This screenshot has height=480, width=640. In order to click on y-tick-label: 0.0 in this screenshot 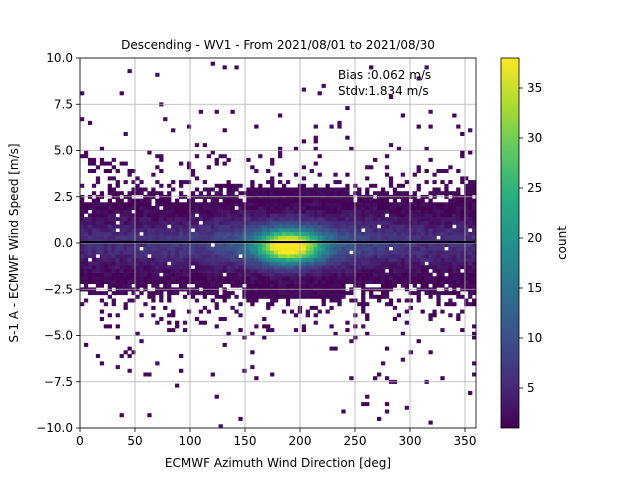, I will do `click(63, 243)`.